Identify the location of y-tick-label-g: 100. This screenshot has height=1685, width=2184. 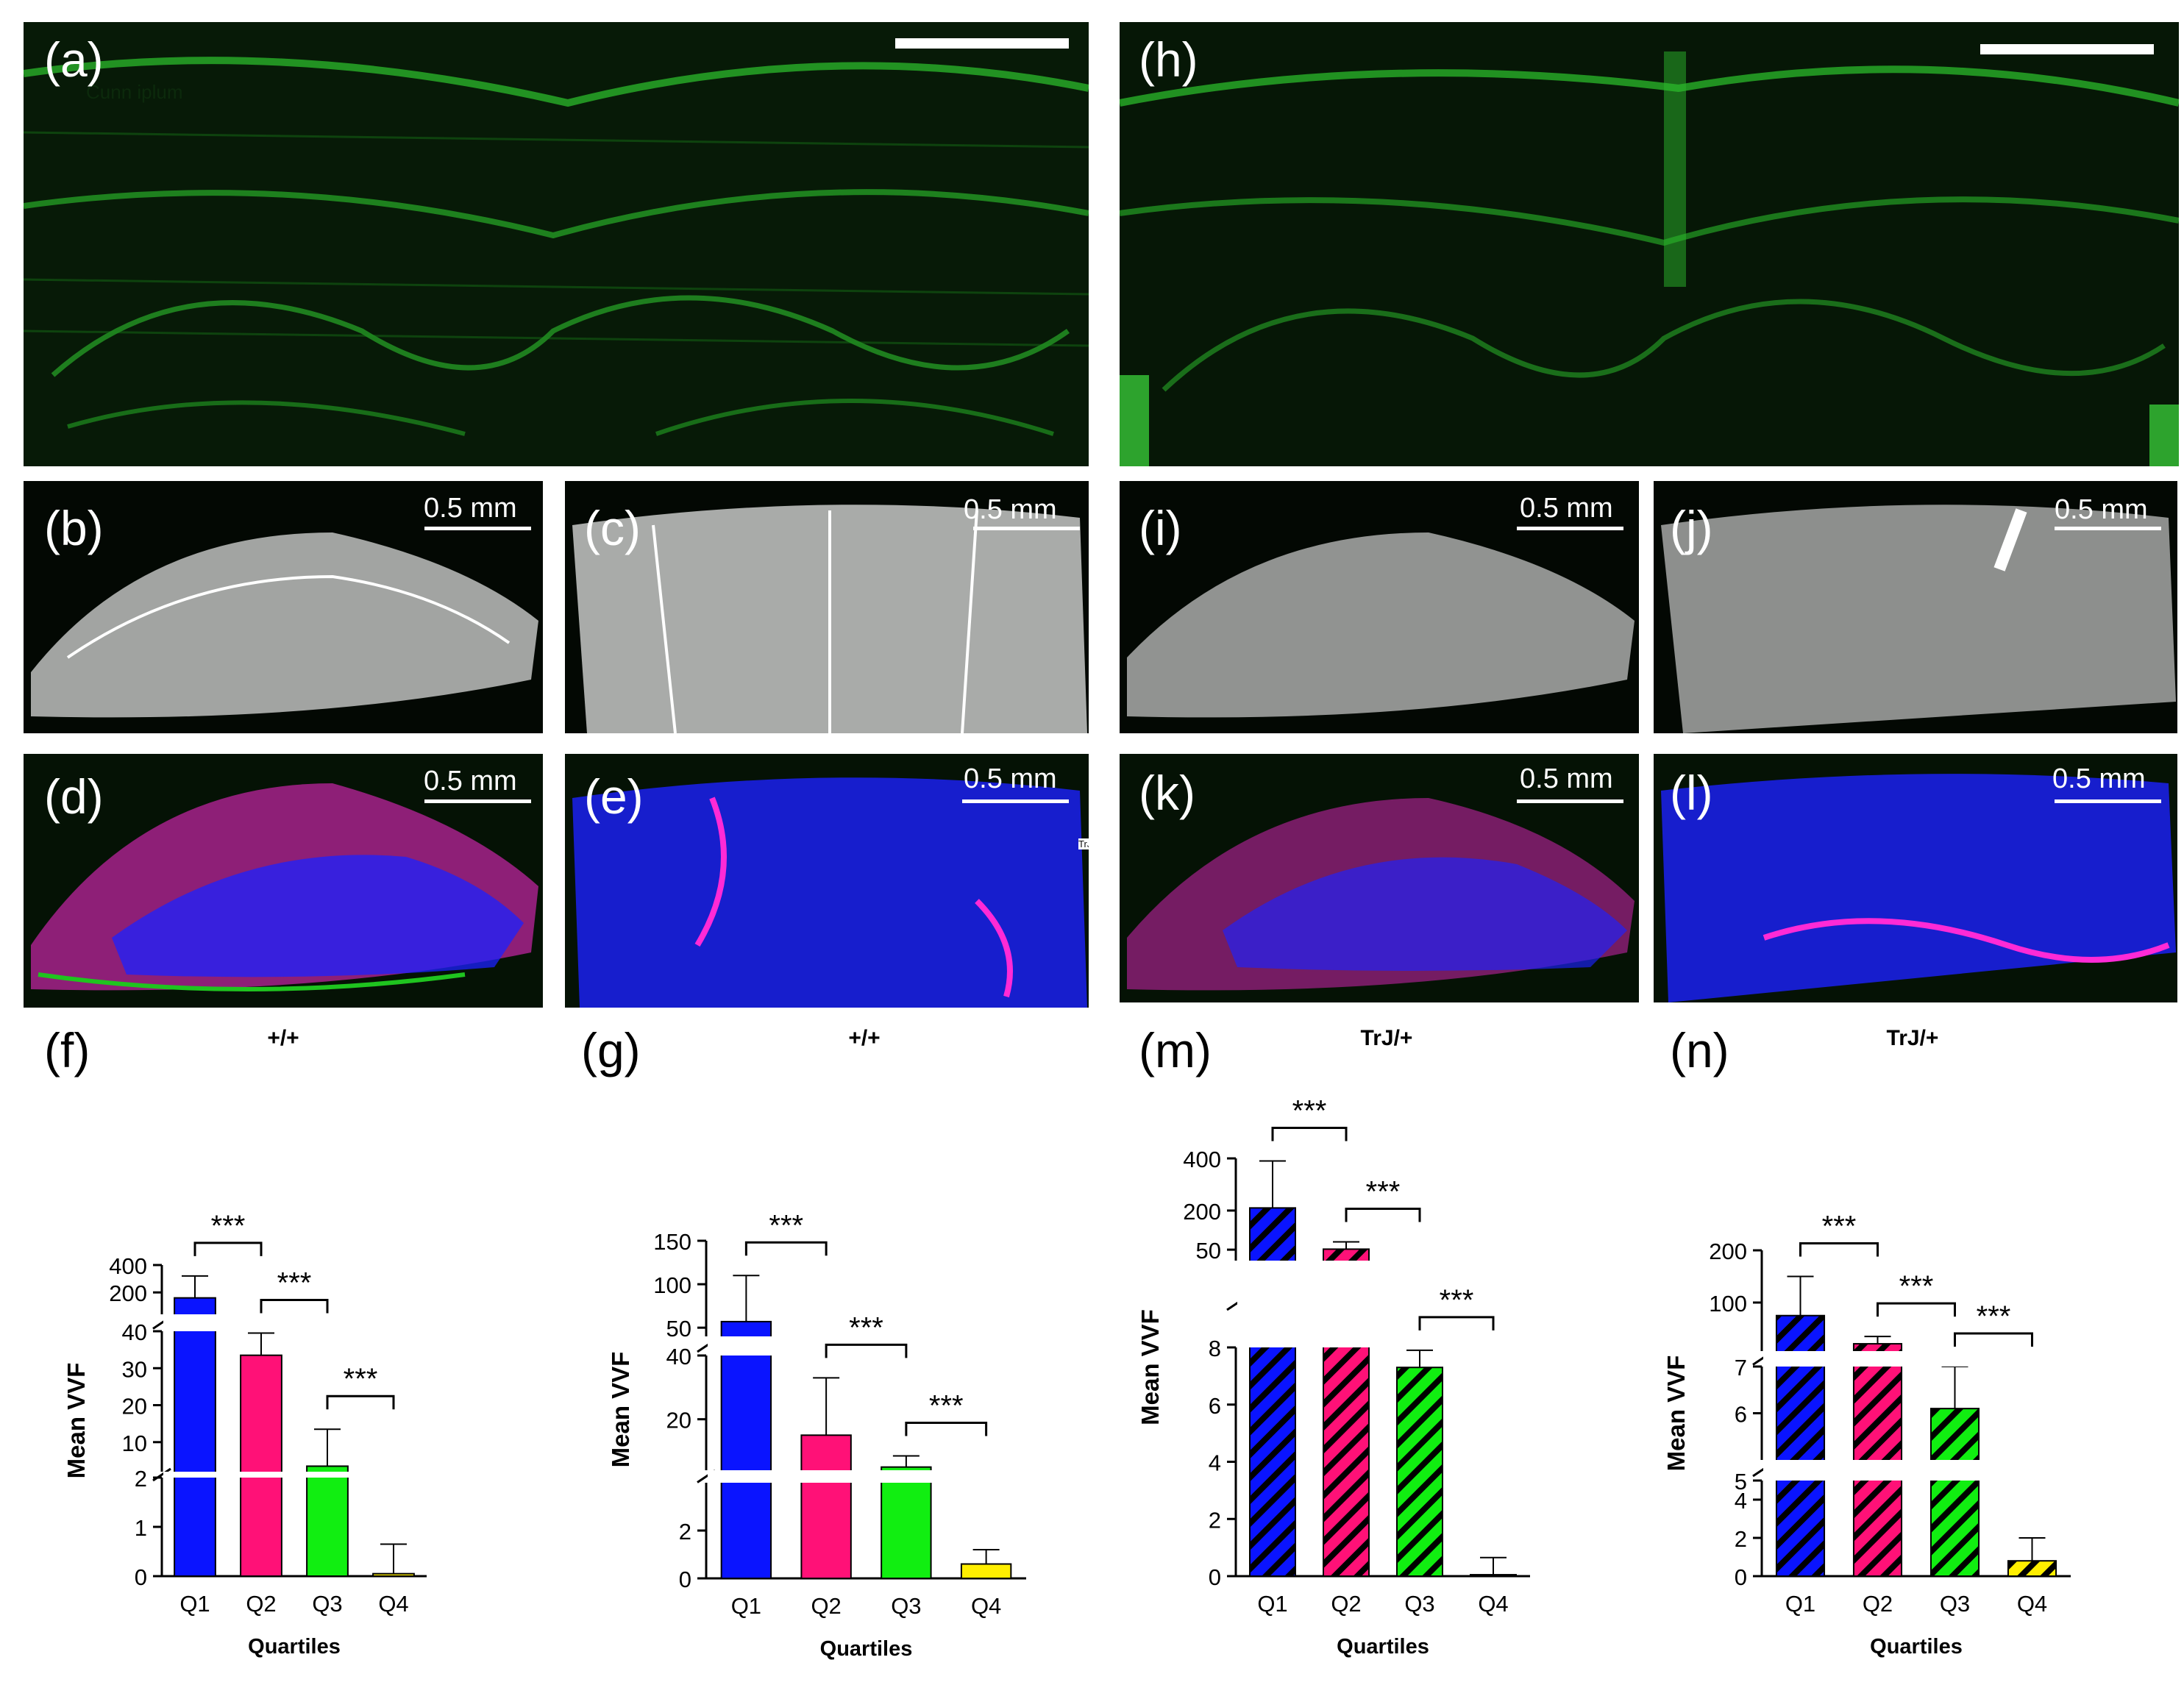
(672, 1285).